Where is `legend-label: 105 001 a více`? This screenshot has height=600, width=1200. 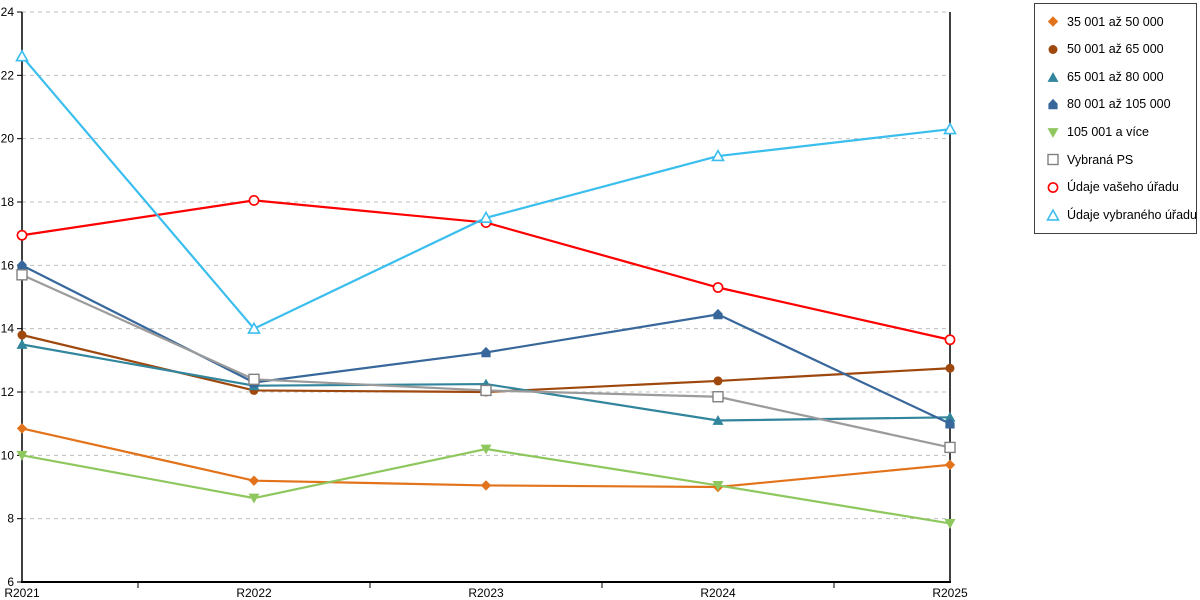
legend-label: 105 001 a více is located at coordinates (1108, 132).